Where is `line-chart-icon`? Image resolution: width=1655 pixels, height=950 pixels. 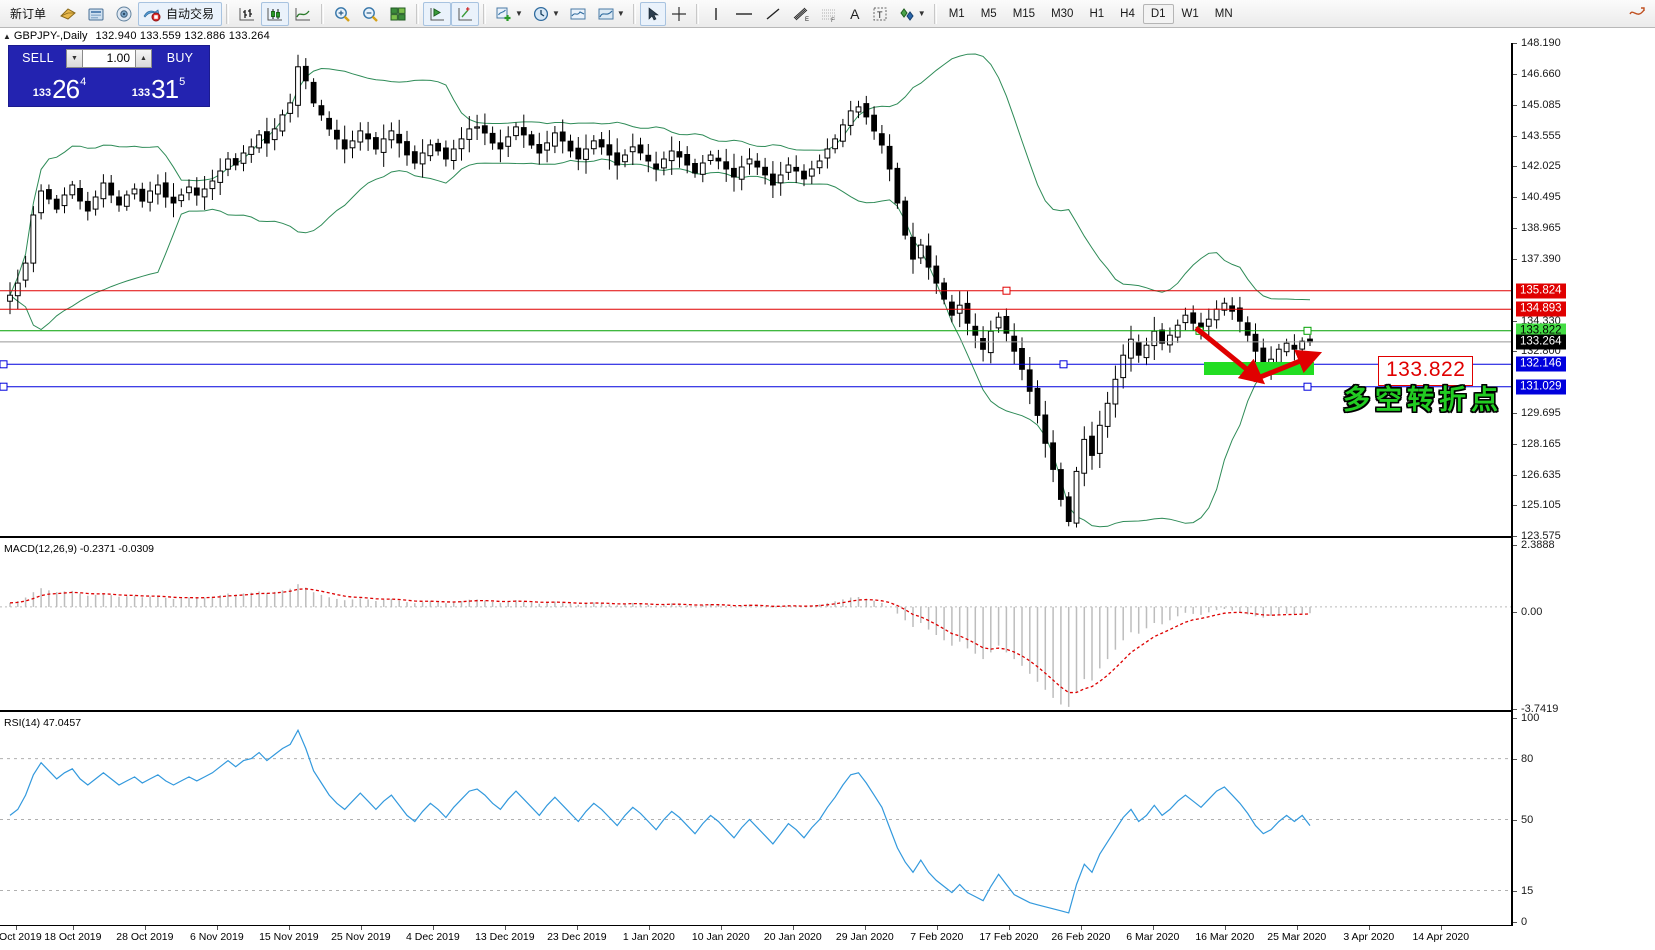 line-chart-icon is located at coordinates (303, 14).